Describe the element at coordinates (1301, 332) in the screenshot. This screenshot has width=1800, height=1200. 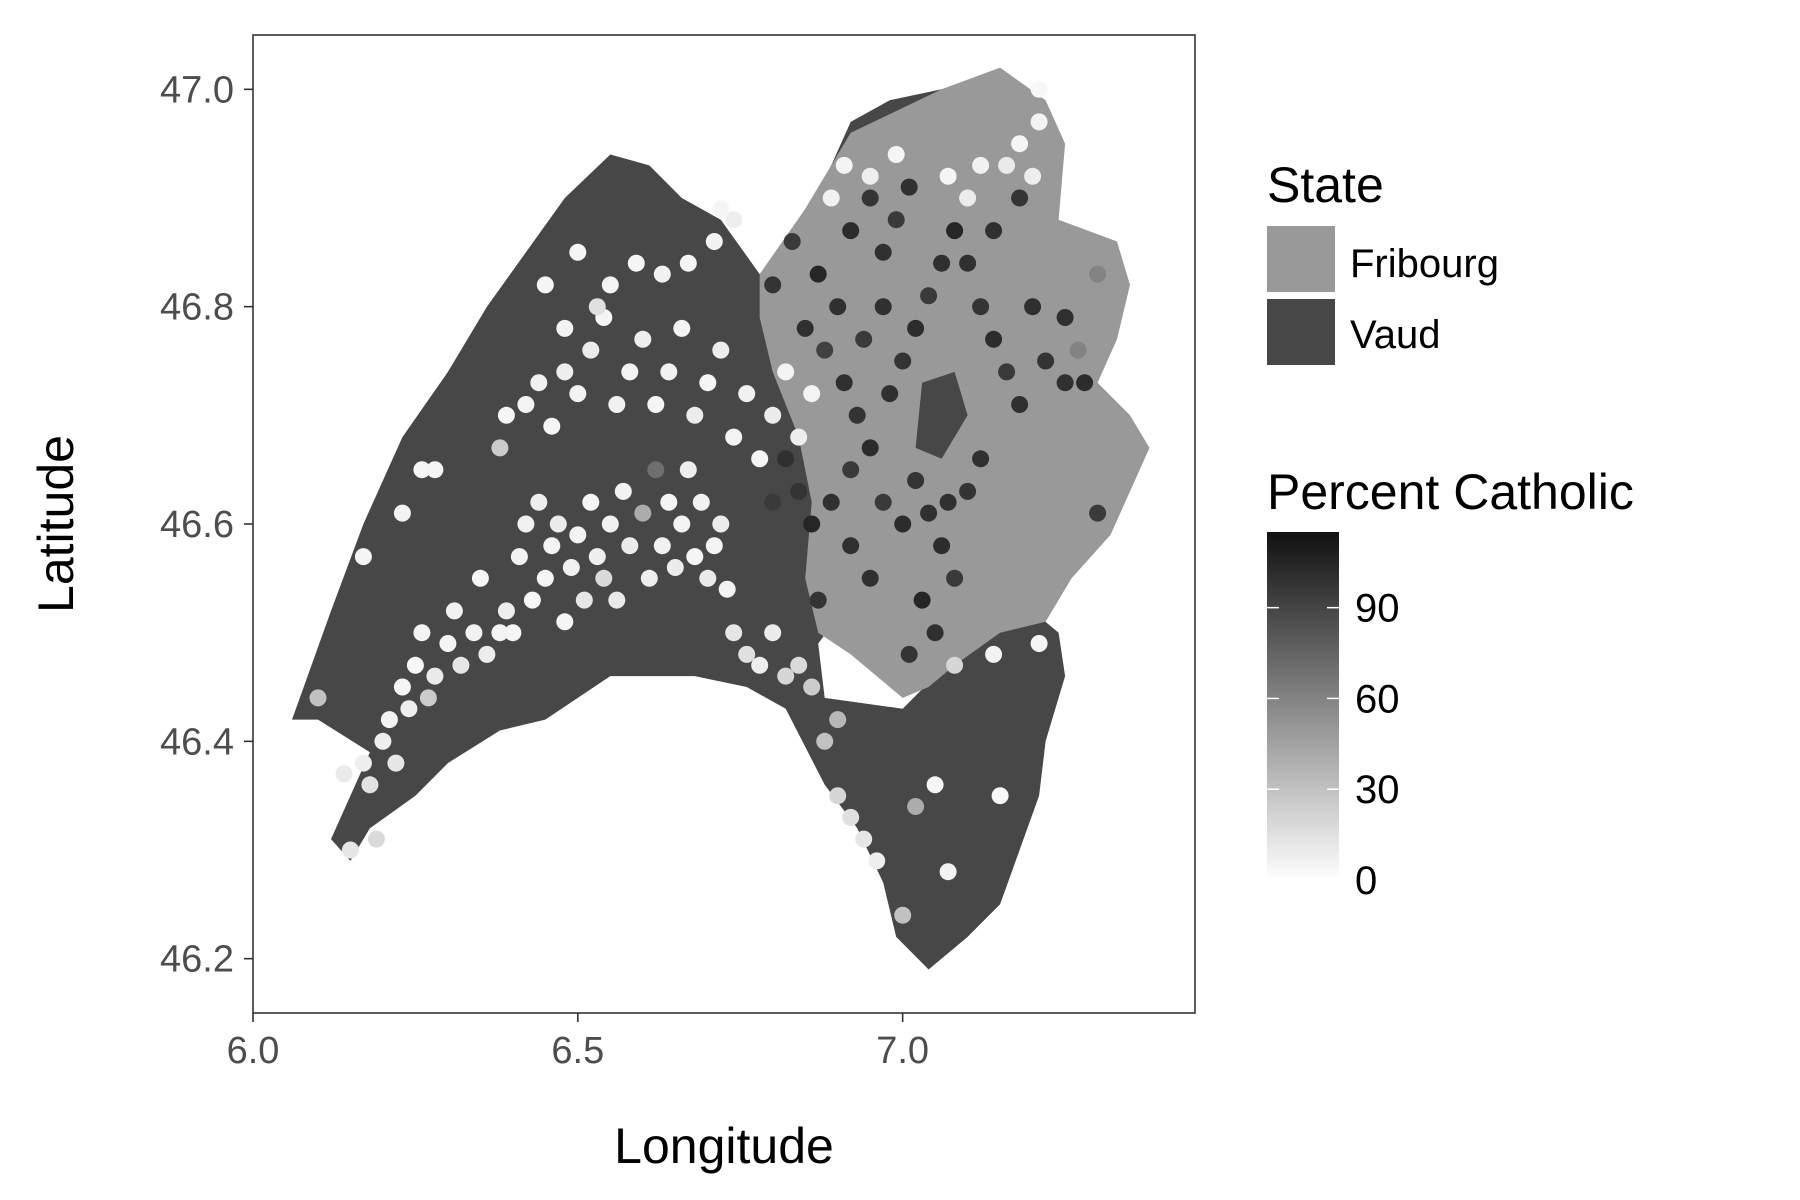
I see `legend-key-vaud` at that location.